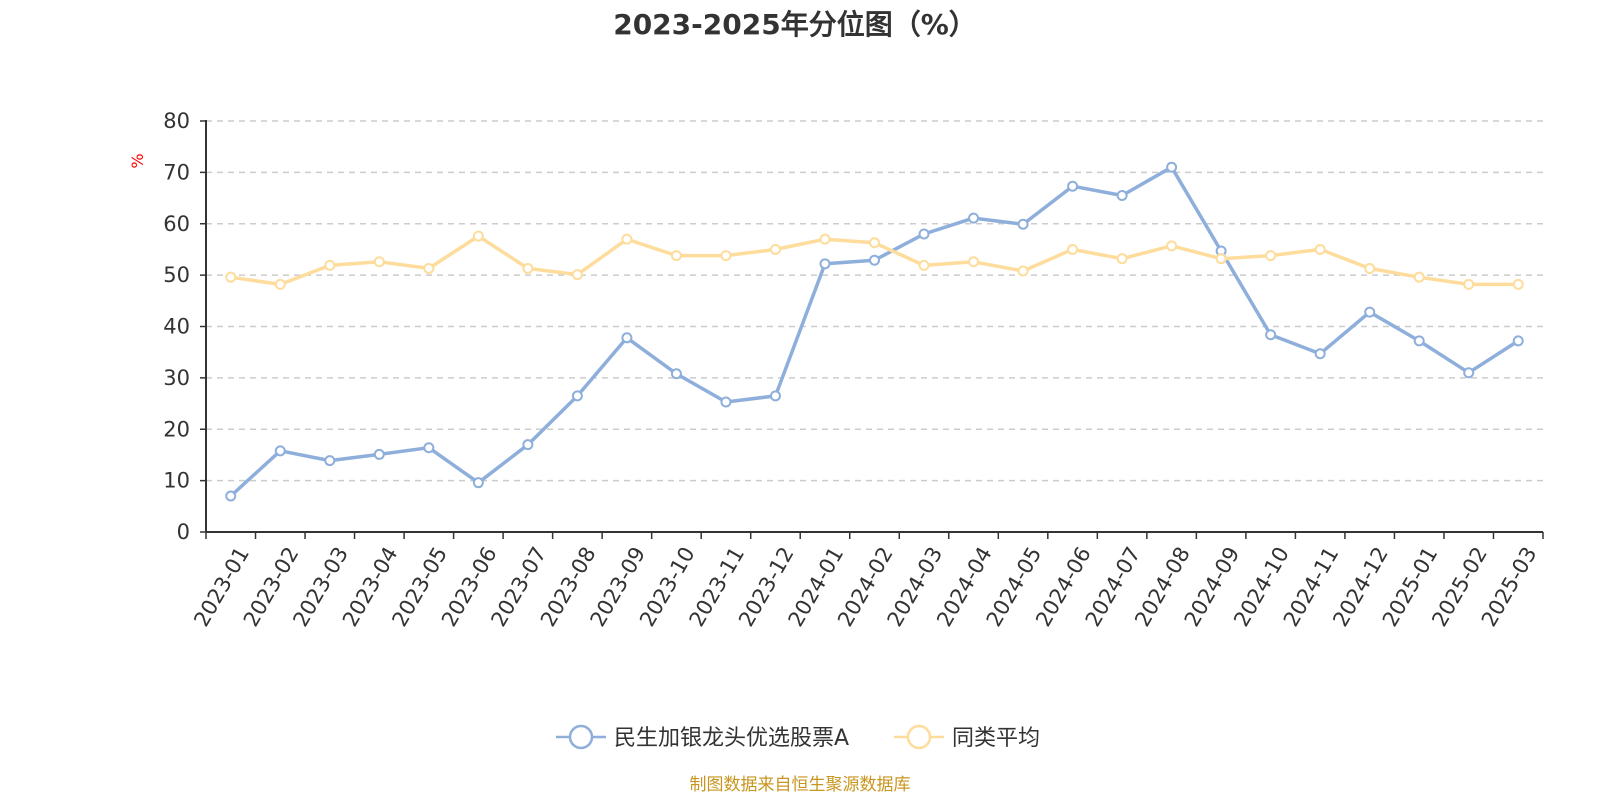 The height and width of the screenshot is (800, 1600). What do you see at coordinates (176, 378) in the screenshot?
I see `y-tick-label: 30` at bounding box center [176, 378].